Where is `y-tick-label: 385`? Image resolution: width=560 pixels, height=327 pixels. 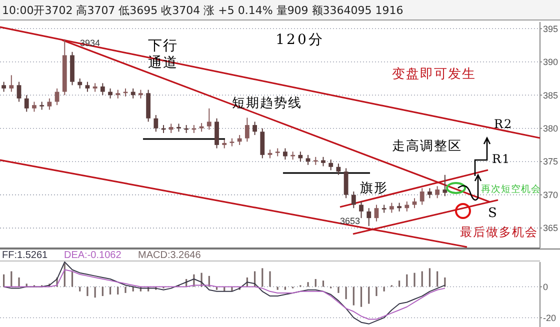
y-tick-label: 385 is located at coordinates (550, 95).